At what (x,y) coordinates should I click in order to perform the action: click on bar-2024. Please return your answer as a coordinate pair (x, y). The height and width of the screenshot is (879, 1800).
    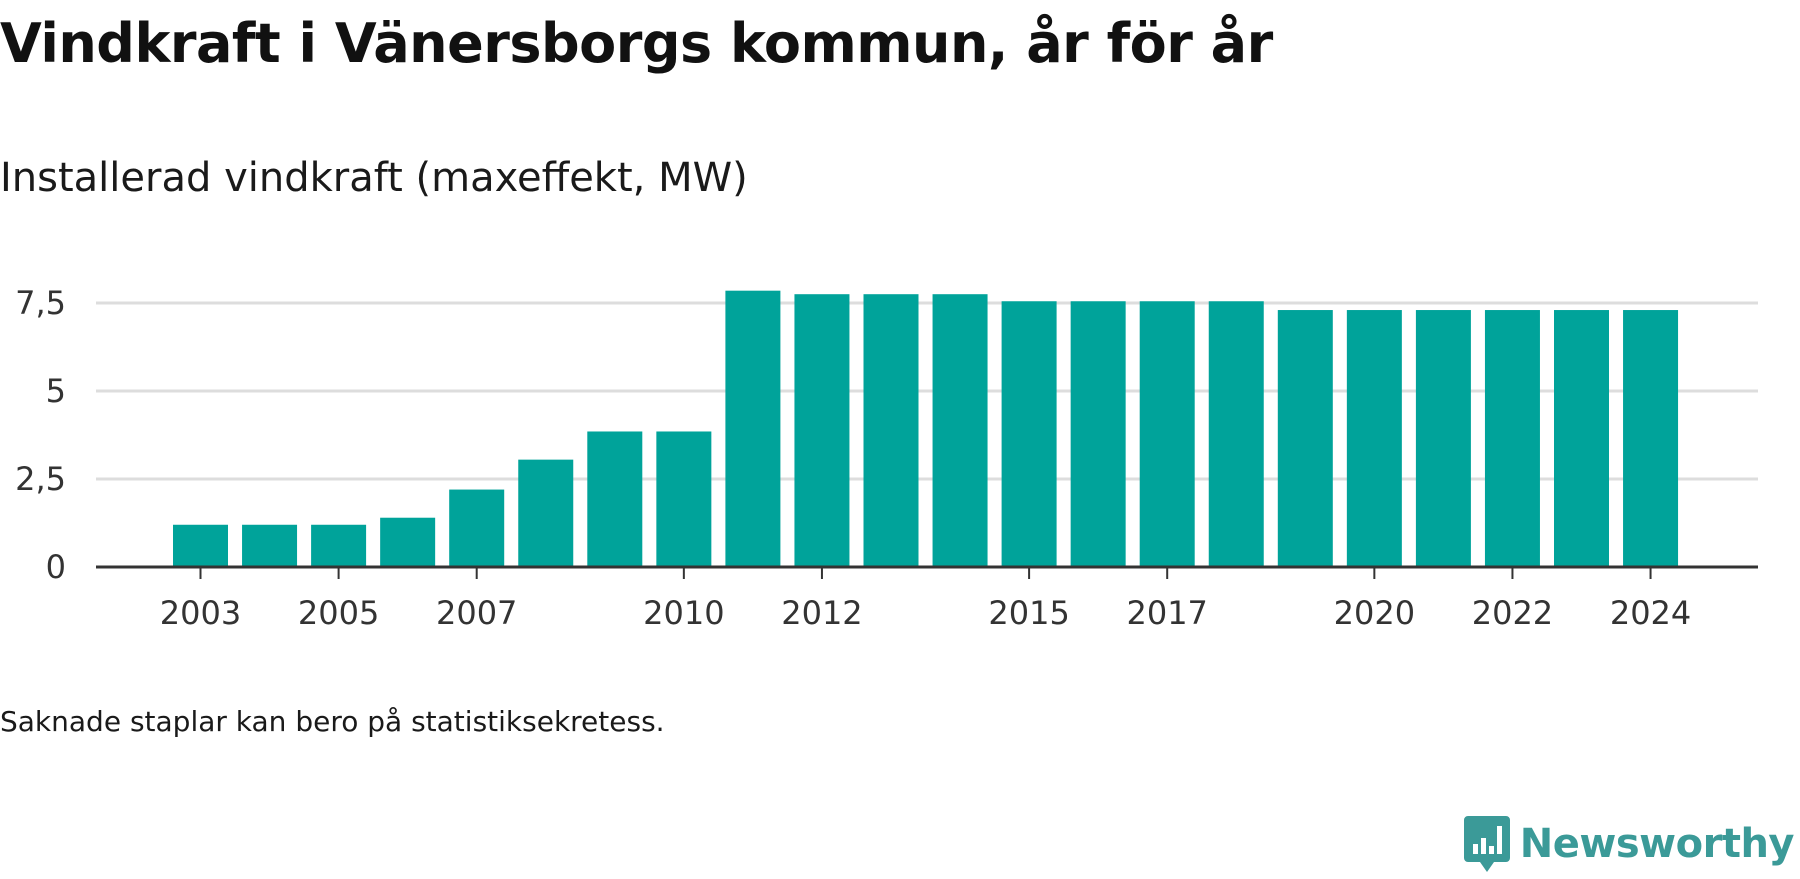
    Looking at the image, I should click on (1651, 438).